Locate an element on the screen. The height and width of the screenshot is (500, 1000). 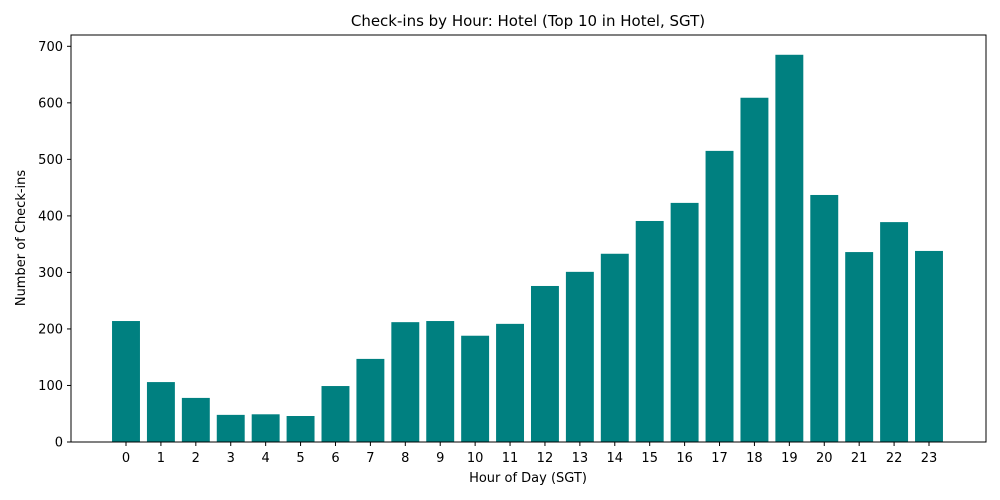
x-tick-label: 0 is located at coordinates (126, 458).